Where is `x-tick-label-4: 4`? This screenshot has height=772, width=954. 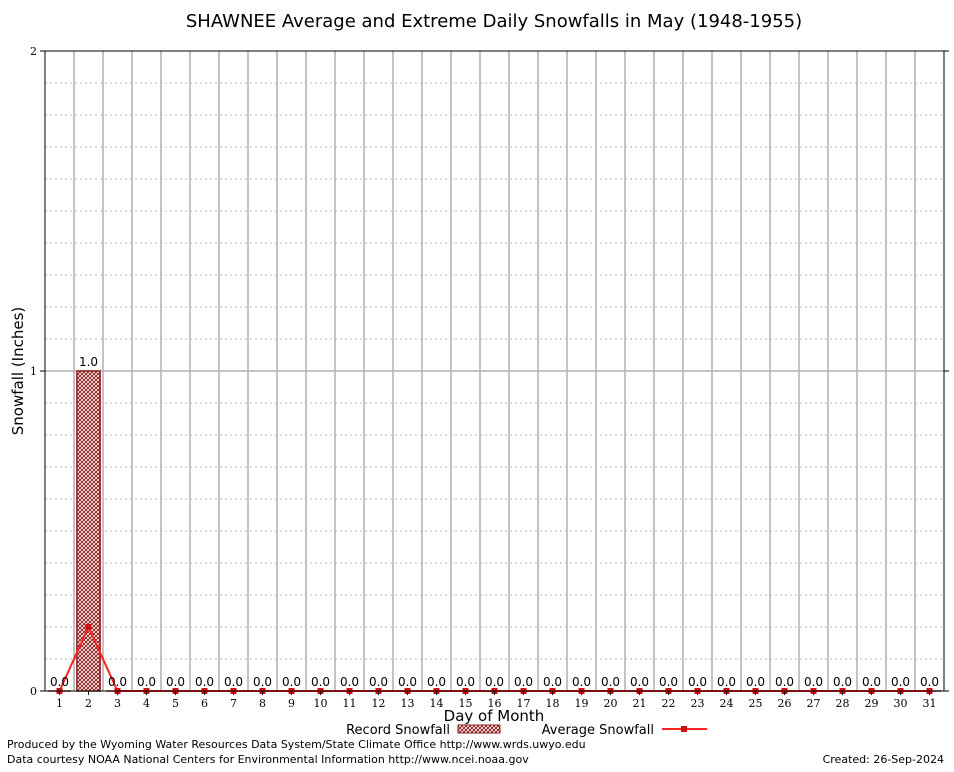 x-tick-label-4: 4 is located at coordinates (146, 703).